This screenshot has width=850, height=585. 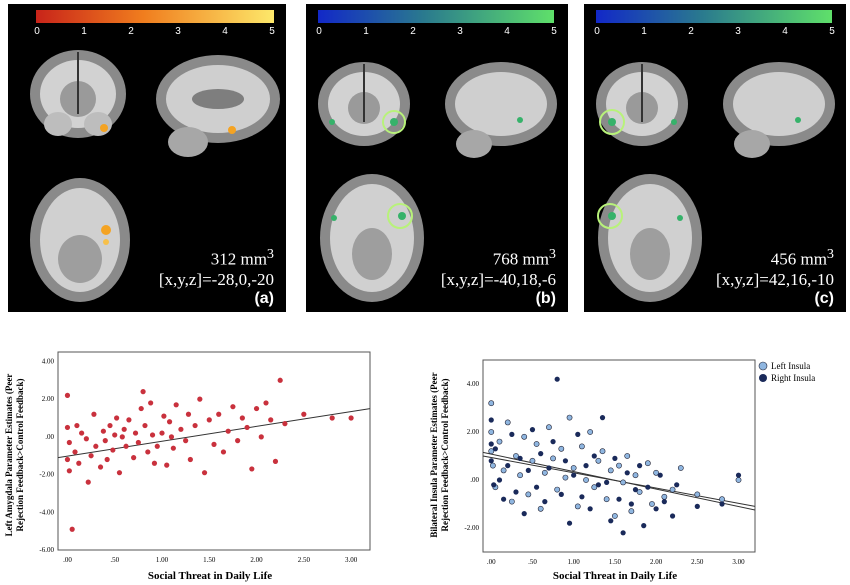 I want to click on x-tick-label: .50, so click(x=114, y=560).